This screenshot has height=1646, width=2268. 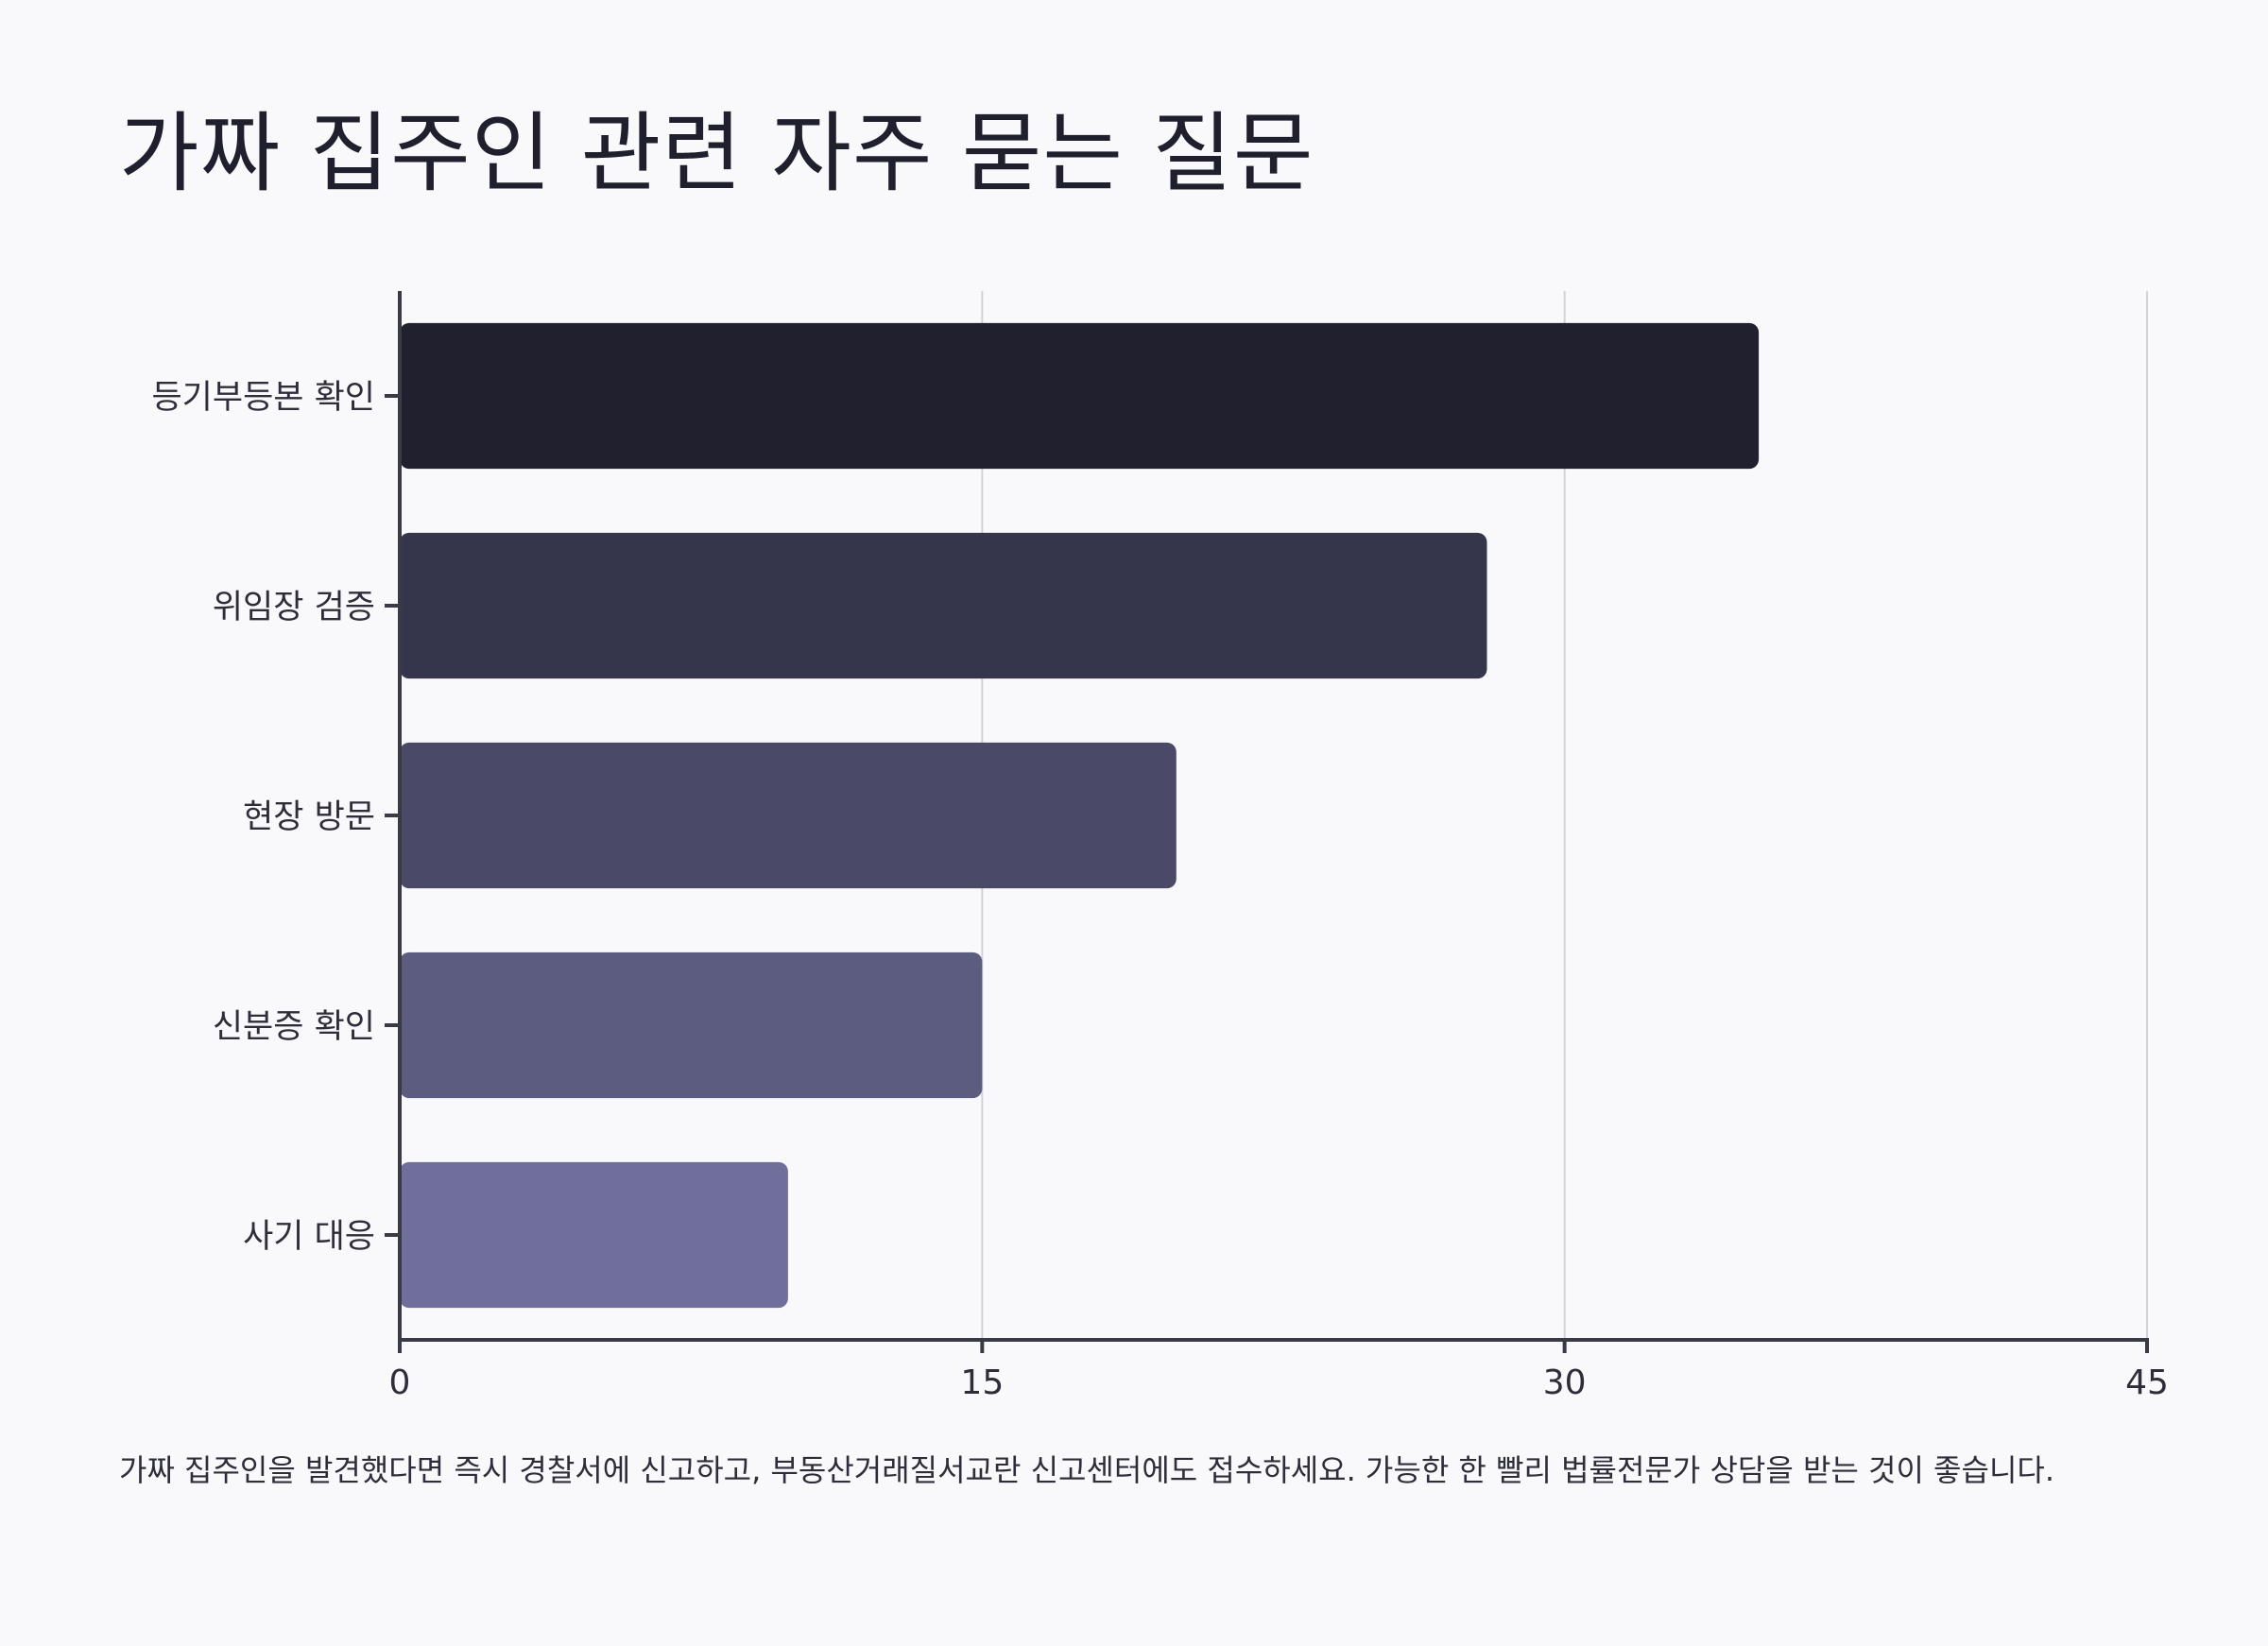 I want to click on page-title: 가짜 집주인 관련 자주 묻는 질문, so click(x=716, y=153).